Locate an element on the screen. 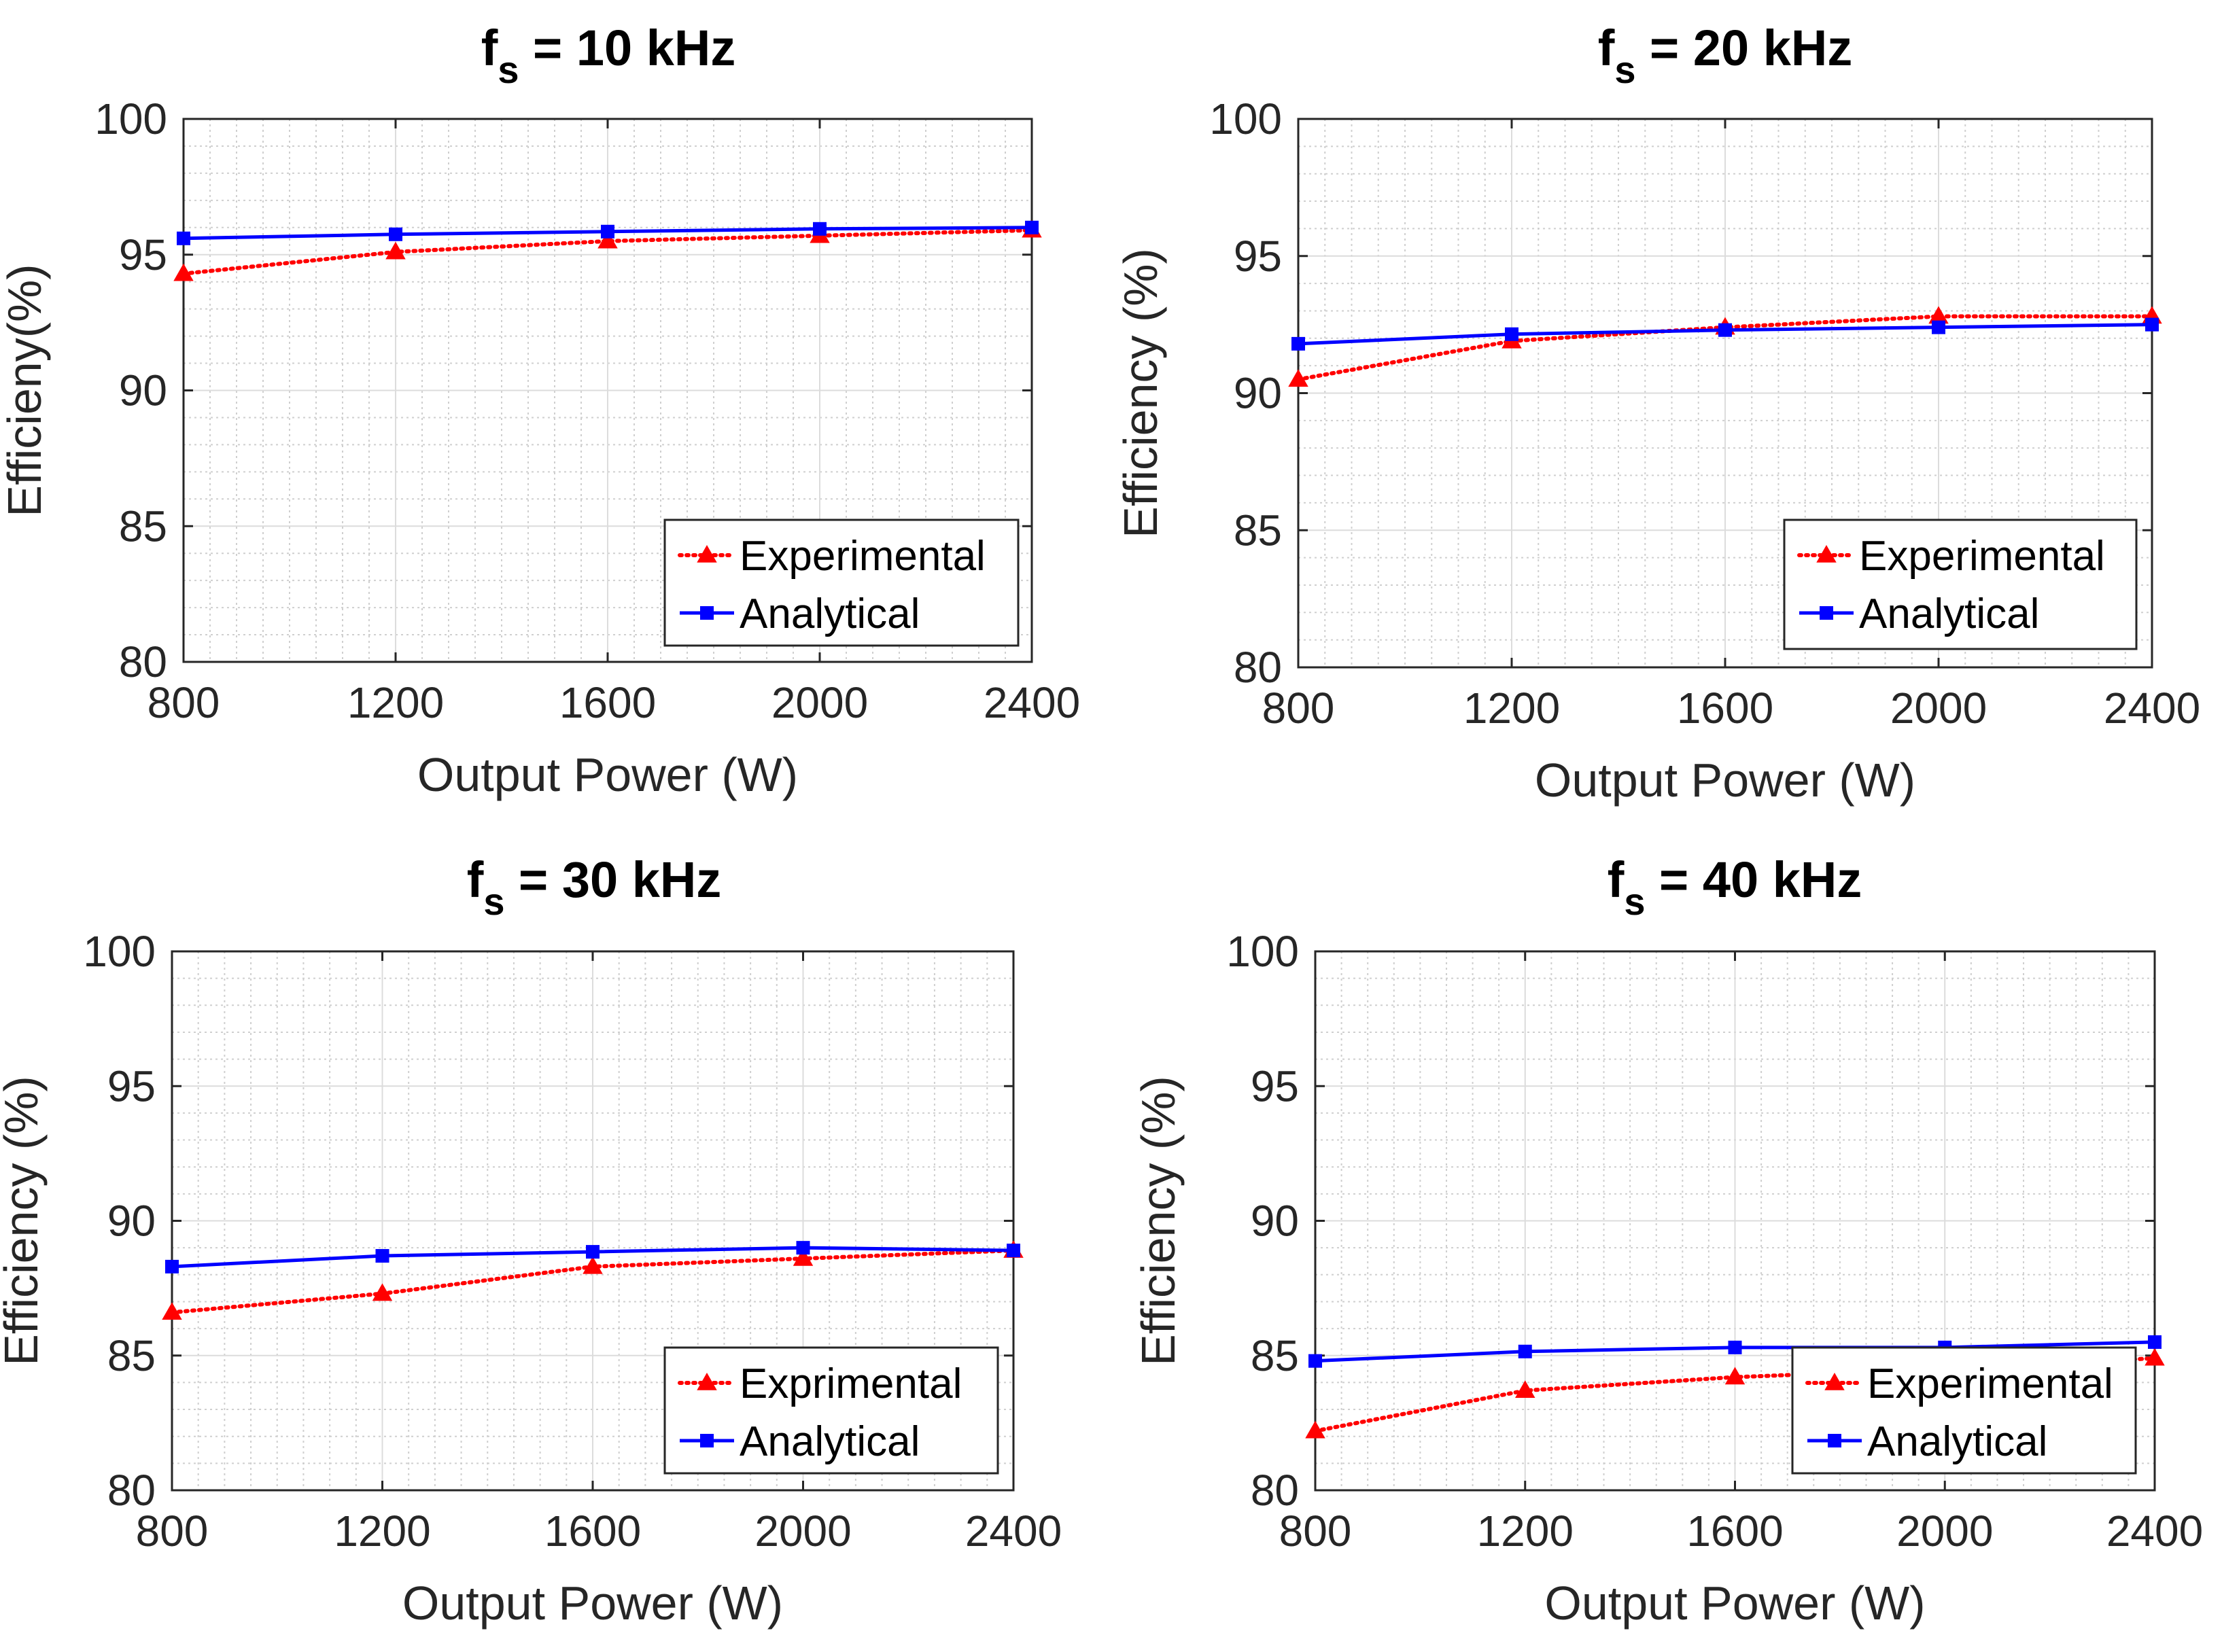 The width and height of the screenshot is (2222, 1652). series-line is located at coordinates (607, 252).